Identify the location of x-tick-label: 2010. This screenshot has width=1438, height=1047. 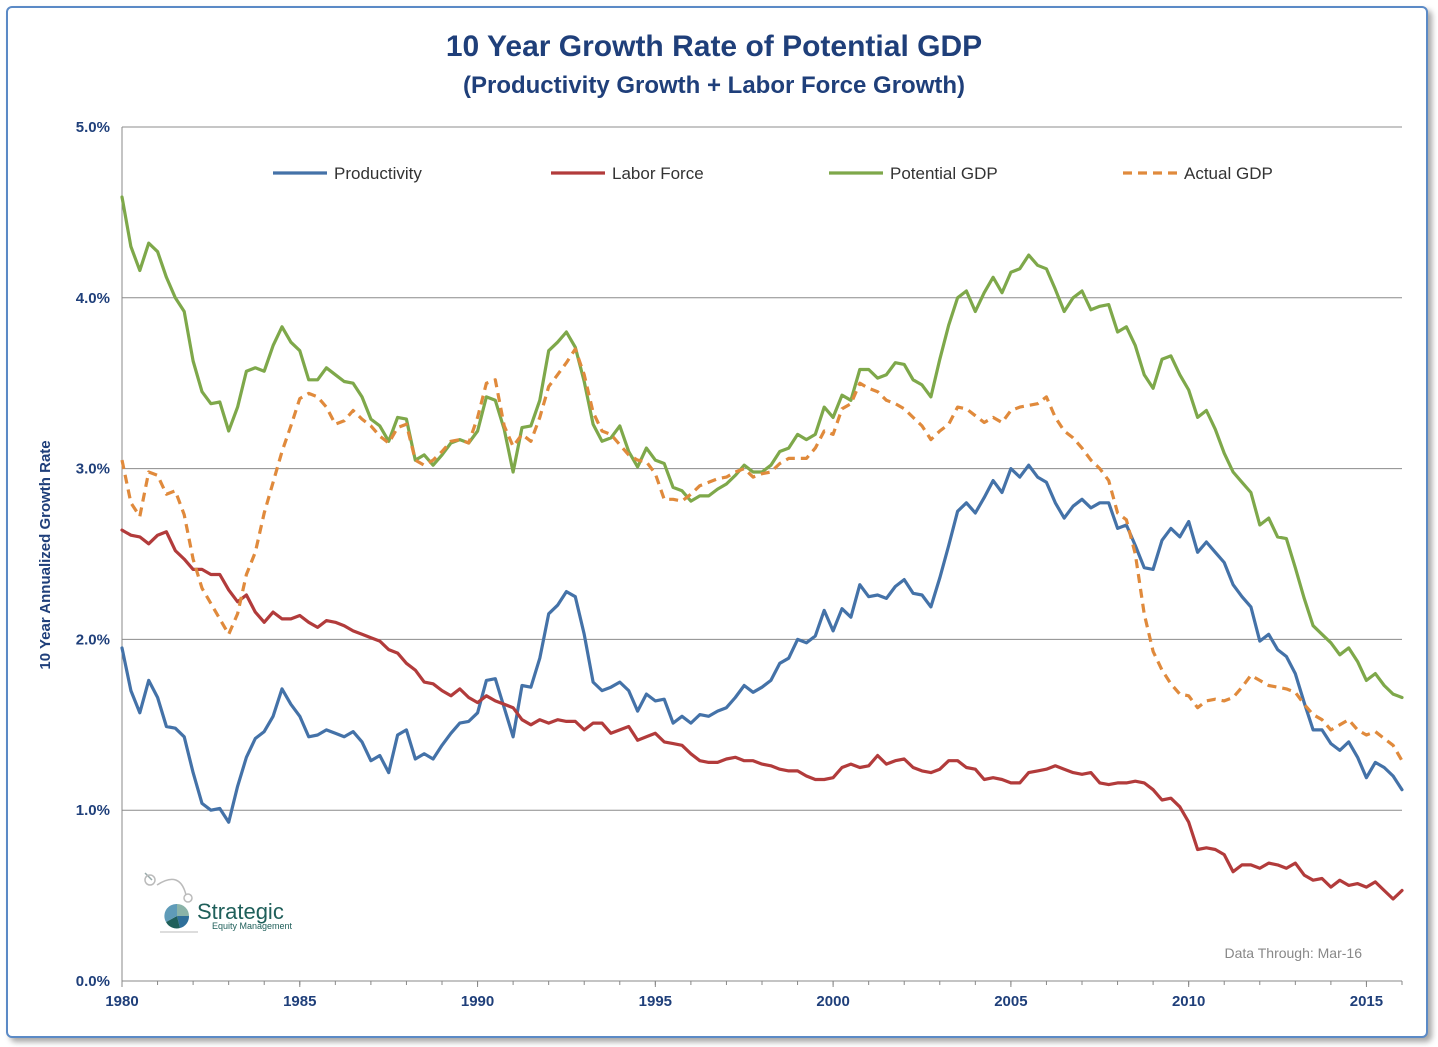
(1188, 1001).